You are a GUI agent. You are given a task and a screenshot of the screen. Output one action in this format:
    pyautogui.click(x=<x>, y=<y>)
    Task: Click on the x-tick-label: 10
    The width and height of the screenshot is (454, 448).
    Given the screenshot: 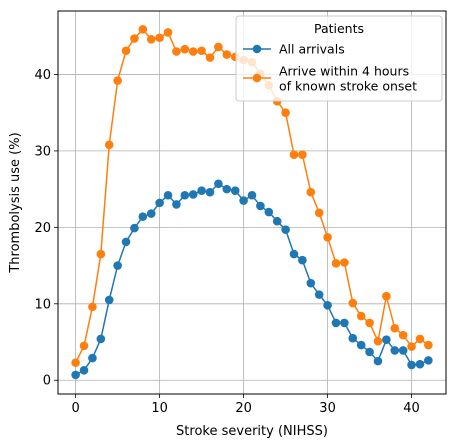 What is the action you would take?
    pyautogui.click(x=159, y=408)
    